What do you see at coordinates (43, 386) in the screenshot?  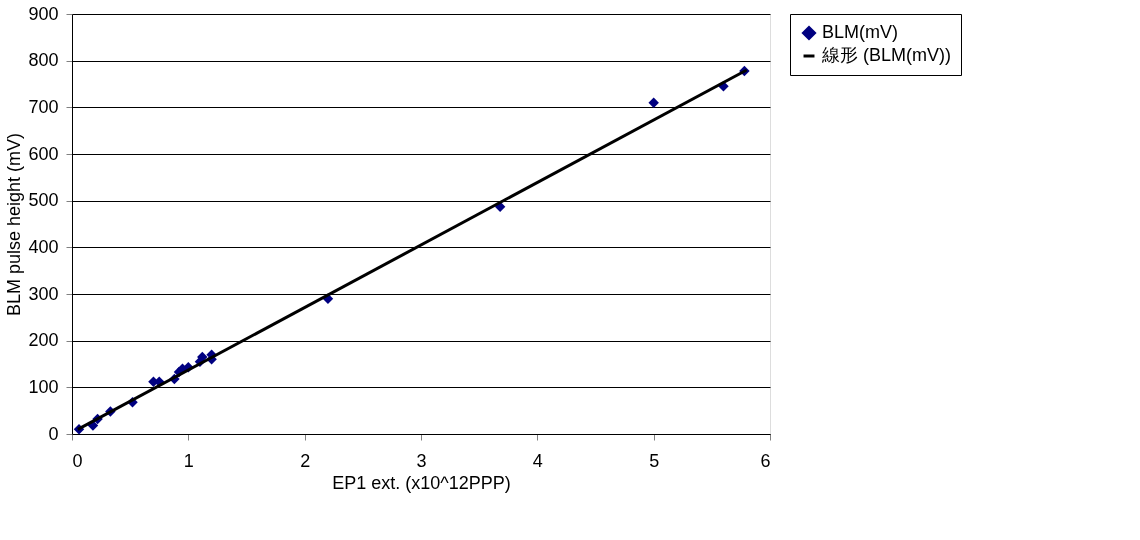 I see `y-tick-label: 100` at bounding box center [43, 386].